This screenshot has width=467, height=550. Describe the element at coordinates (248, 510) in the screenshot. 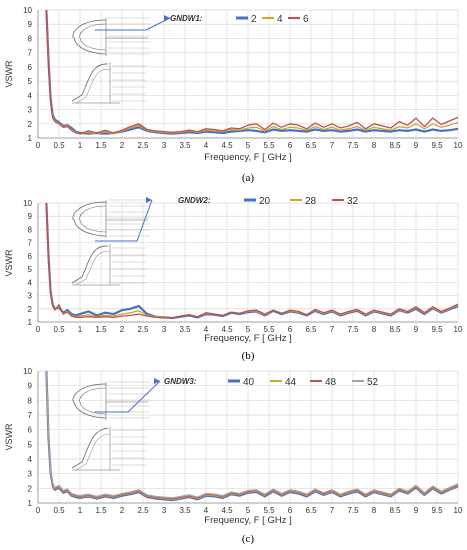

I see `x-tick-label: 5` at that location.